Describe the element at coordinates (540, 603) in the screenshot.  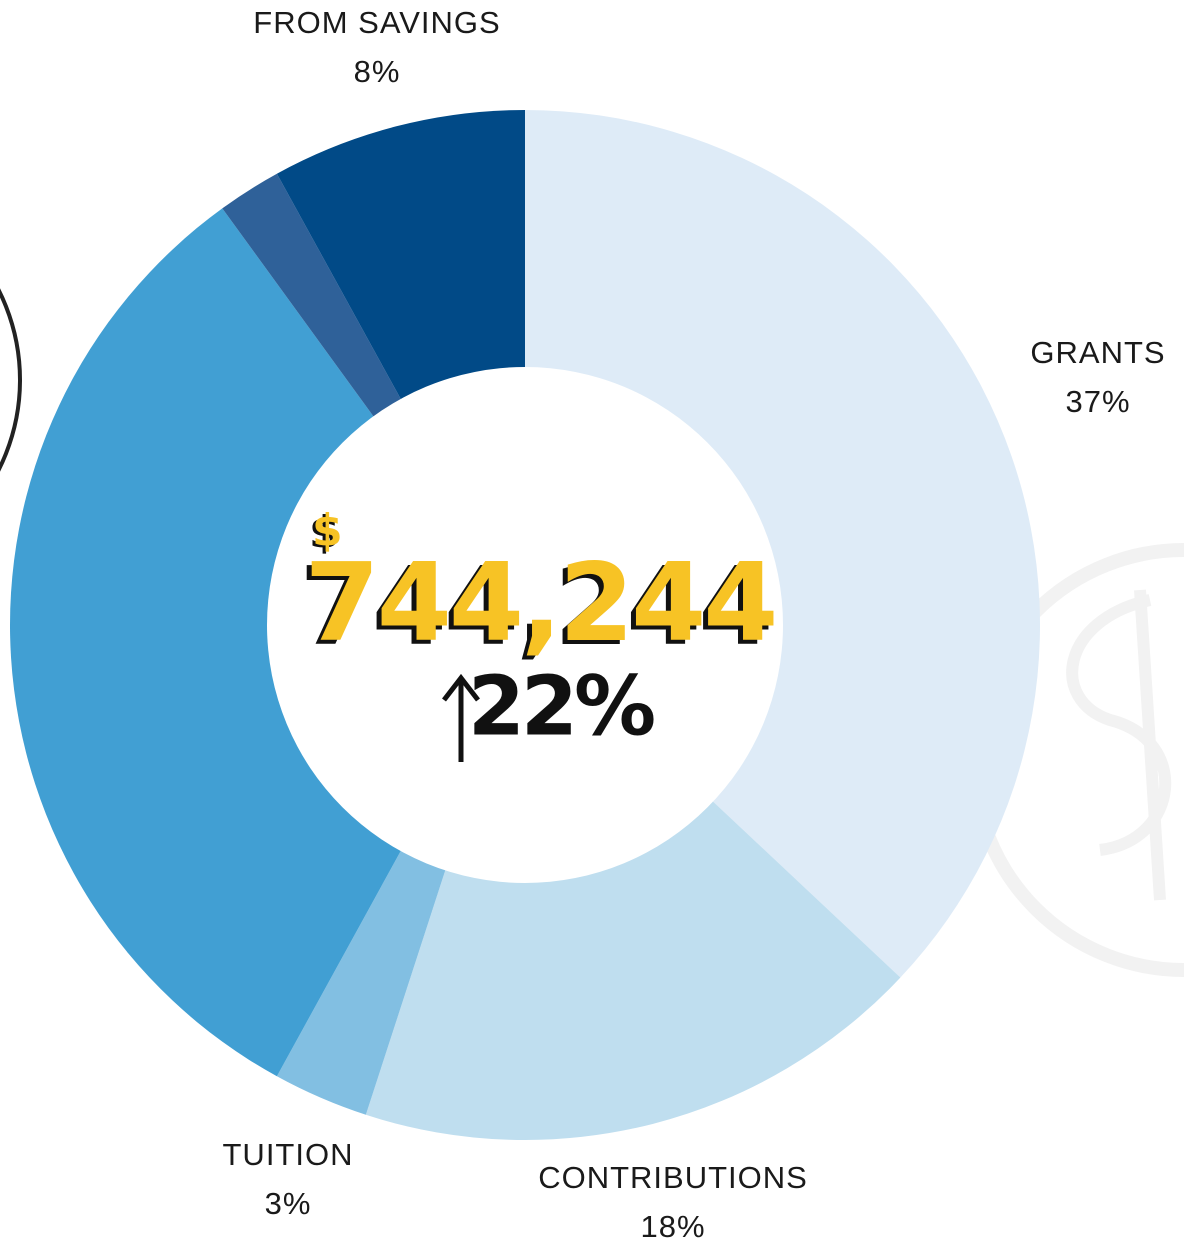
I see `center-amount: 744,244` at that location.